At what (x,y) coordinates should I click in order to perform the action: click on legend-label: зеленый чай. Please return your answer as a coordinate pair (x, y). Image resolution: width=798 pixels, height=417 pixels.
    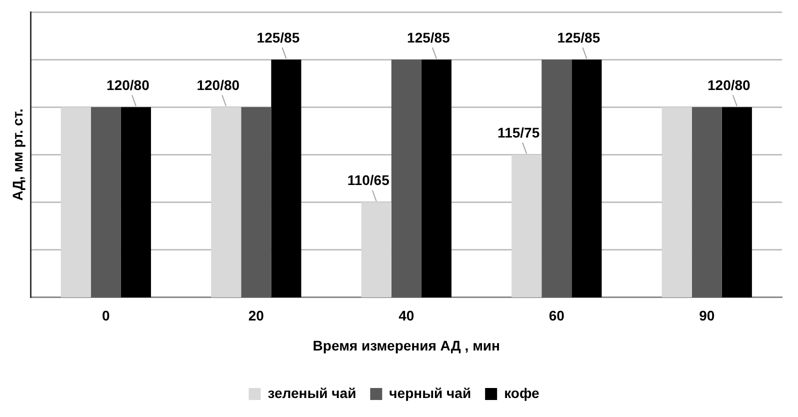
    Looking at the image, I should click on (312, 392).